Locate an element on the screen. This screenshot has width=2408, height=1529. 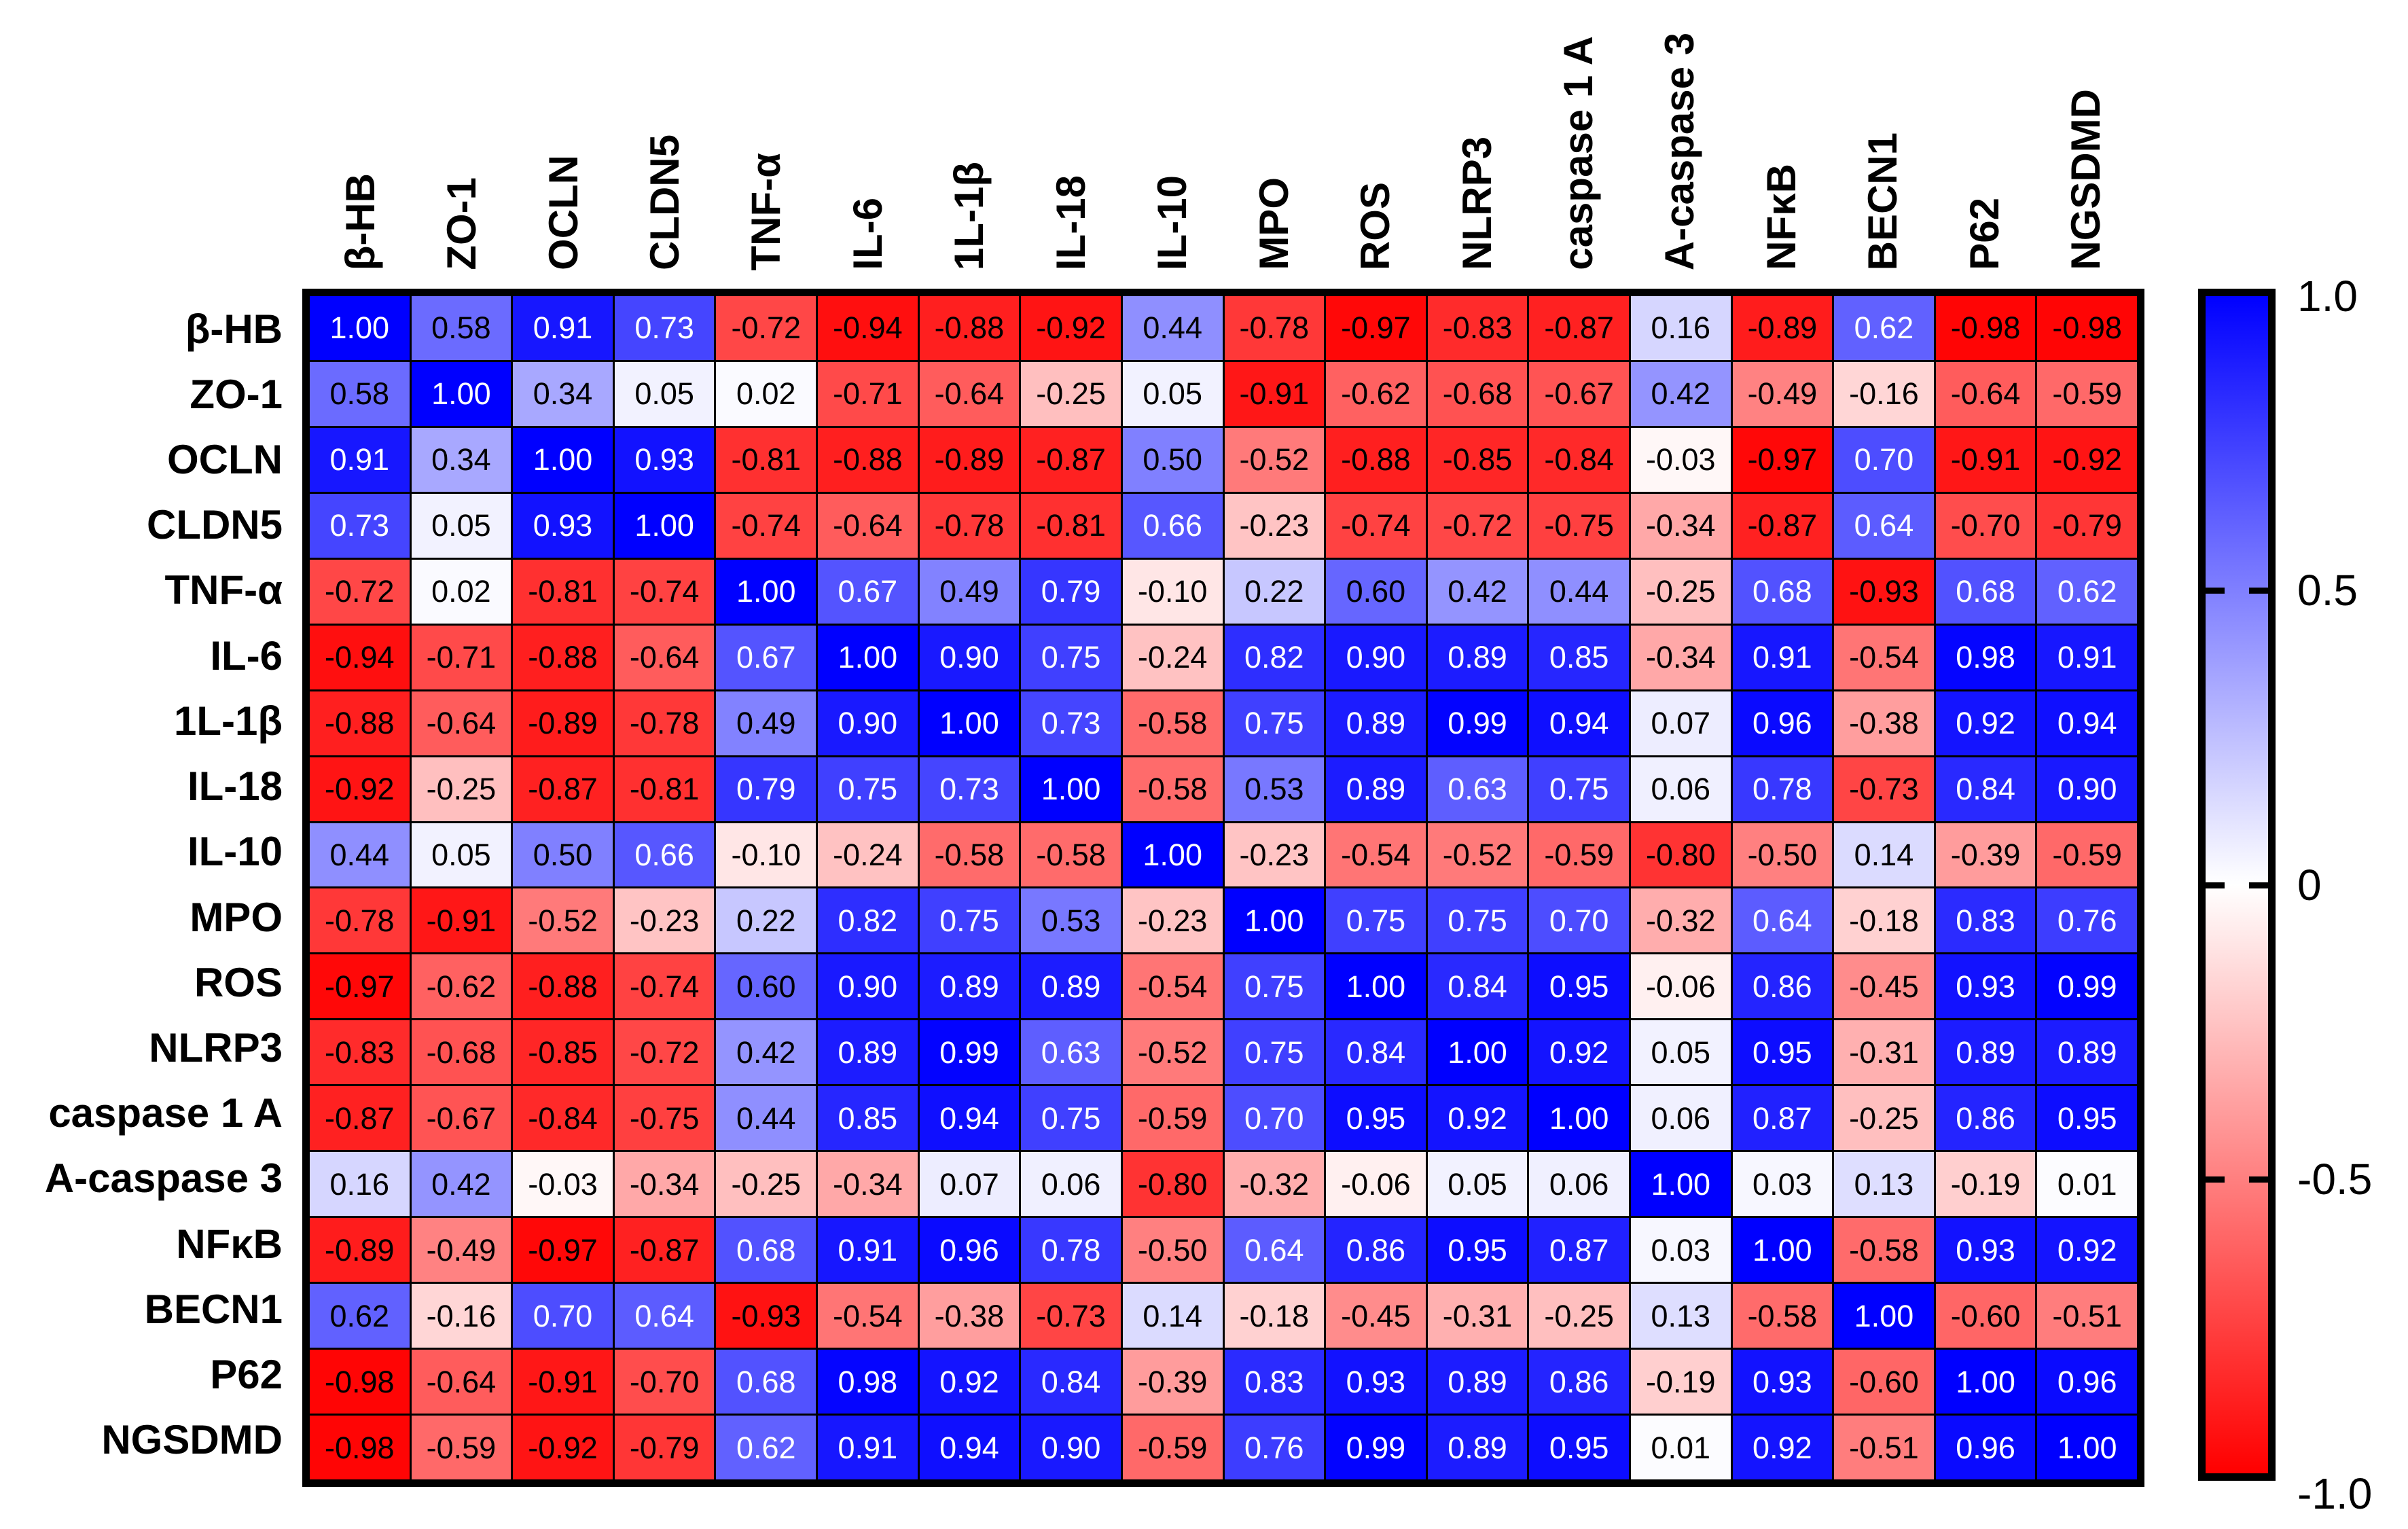
row-label: NGSDMD is located at coordinates (192, 1440).